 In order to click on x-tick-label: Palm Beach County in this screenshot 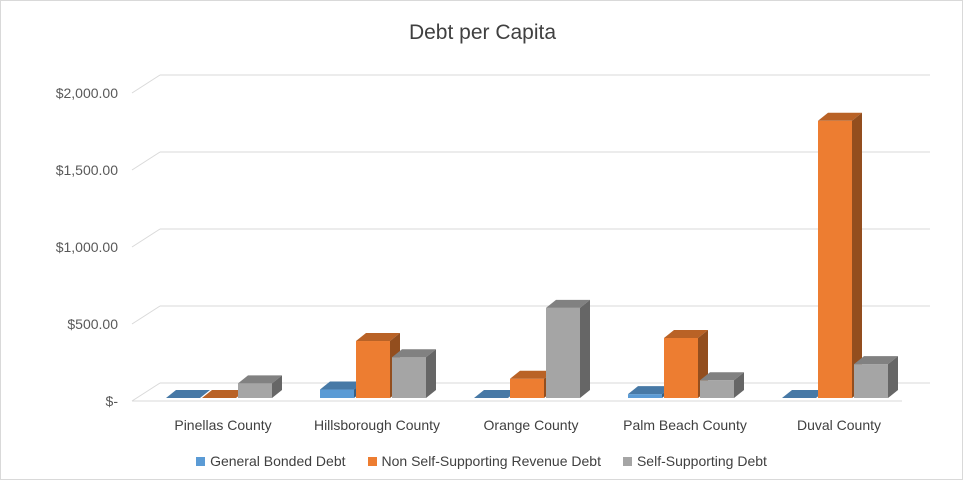, I will do `click(685, 425)`.